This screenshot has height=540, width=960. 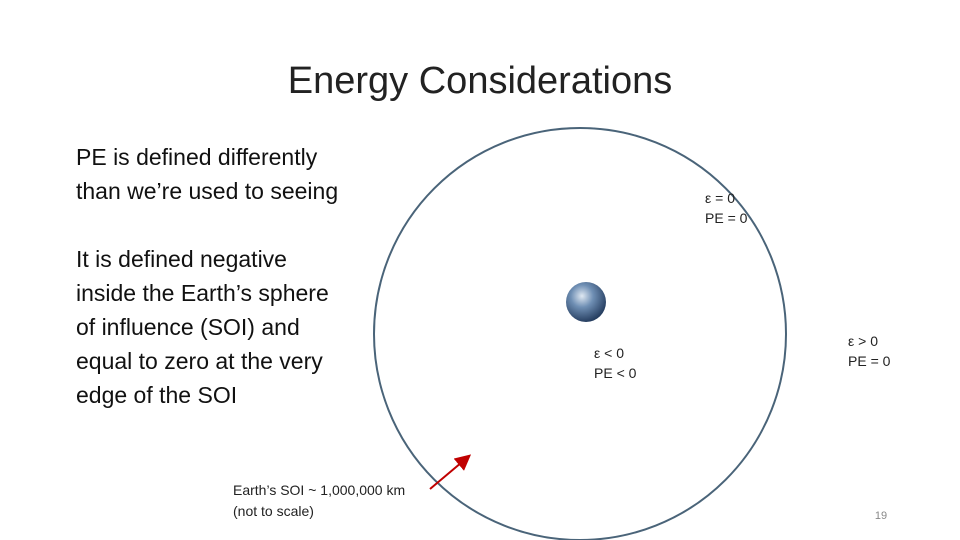 I want to click on caption-line: (not to scale), so click(x=273, y=511).